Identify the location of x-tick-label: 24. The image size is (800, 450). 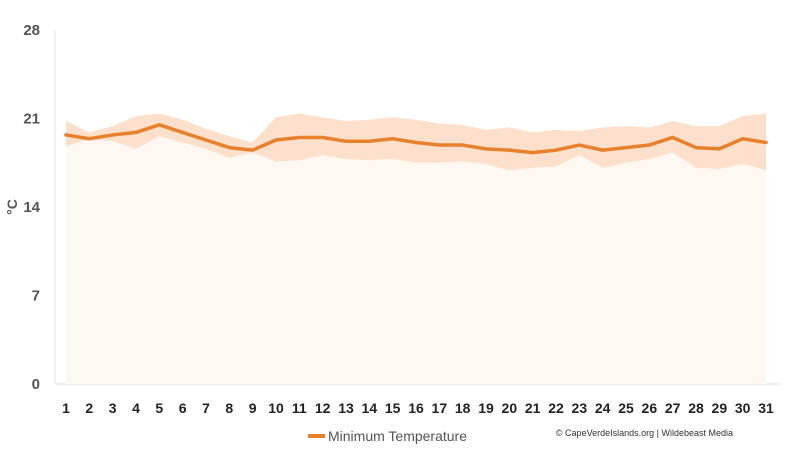
(603, 408).